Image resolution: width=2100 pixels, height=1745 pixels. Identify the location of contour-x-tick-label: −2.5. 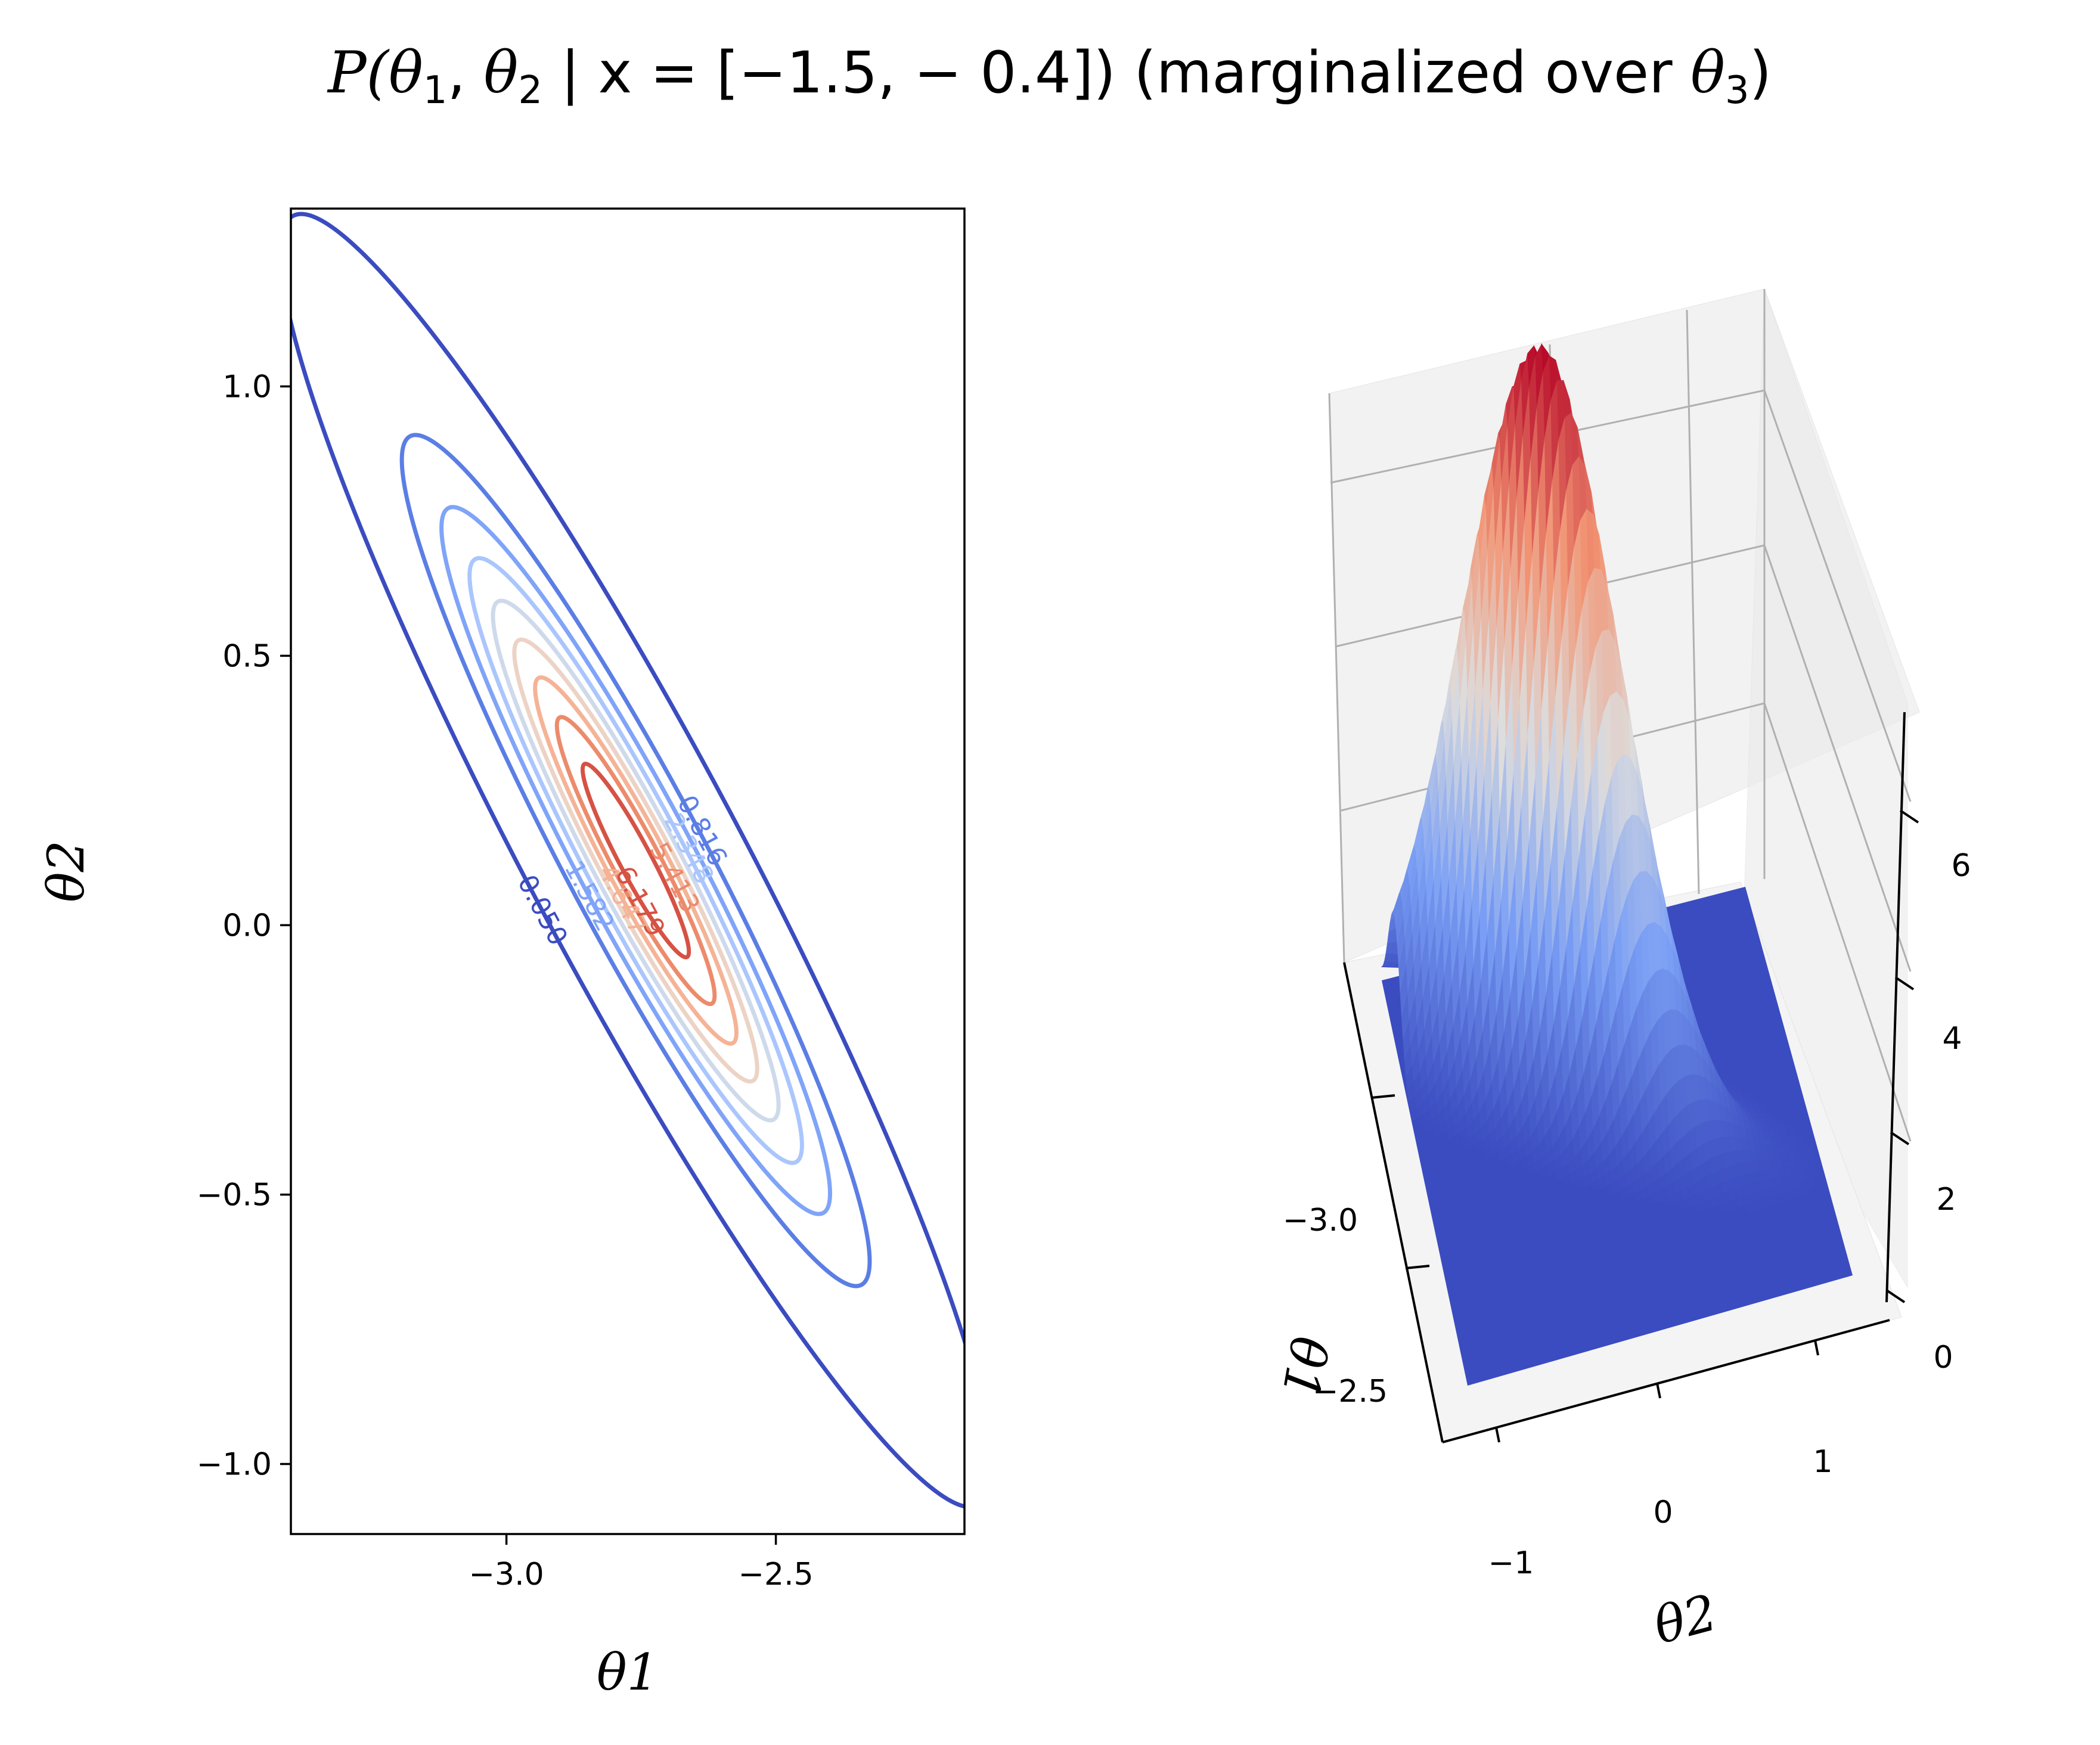
(775, 1574).